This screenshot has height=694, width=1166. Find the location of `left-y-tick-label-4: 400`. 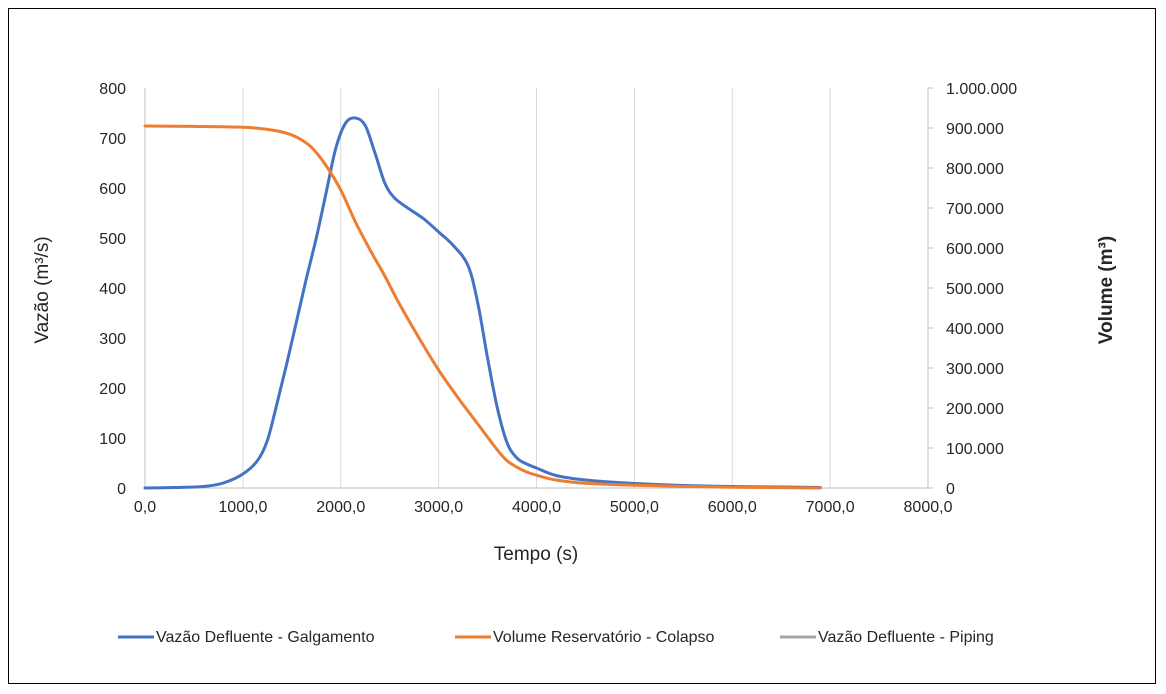

left-y-tick-label-4: 400 is located at coordinates (112, 289).